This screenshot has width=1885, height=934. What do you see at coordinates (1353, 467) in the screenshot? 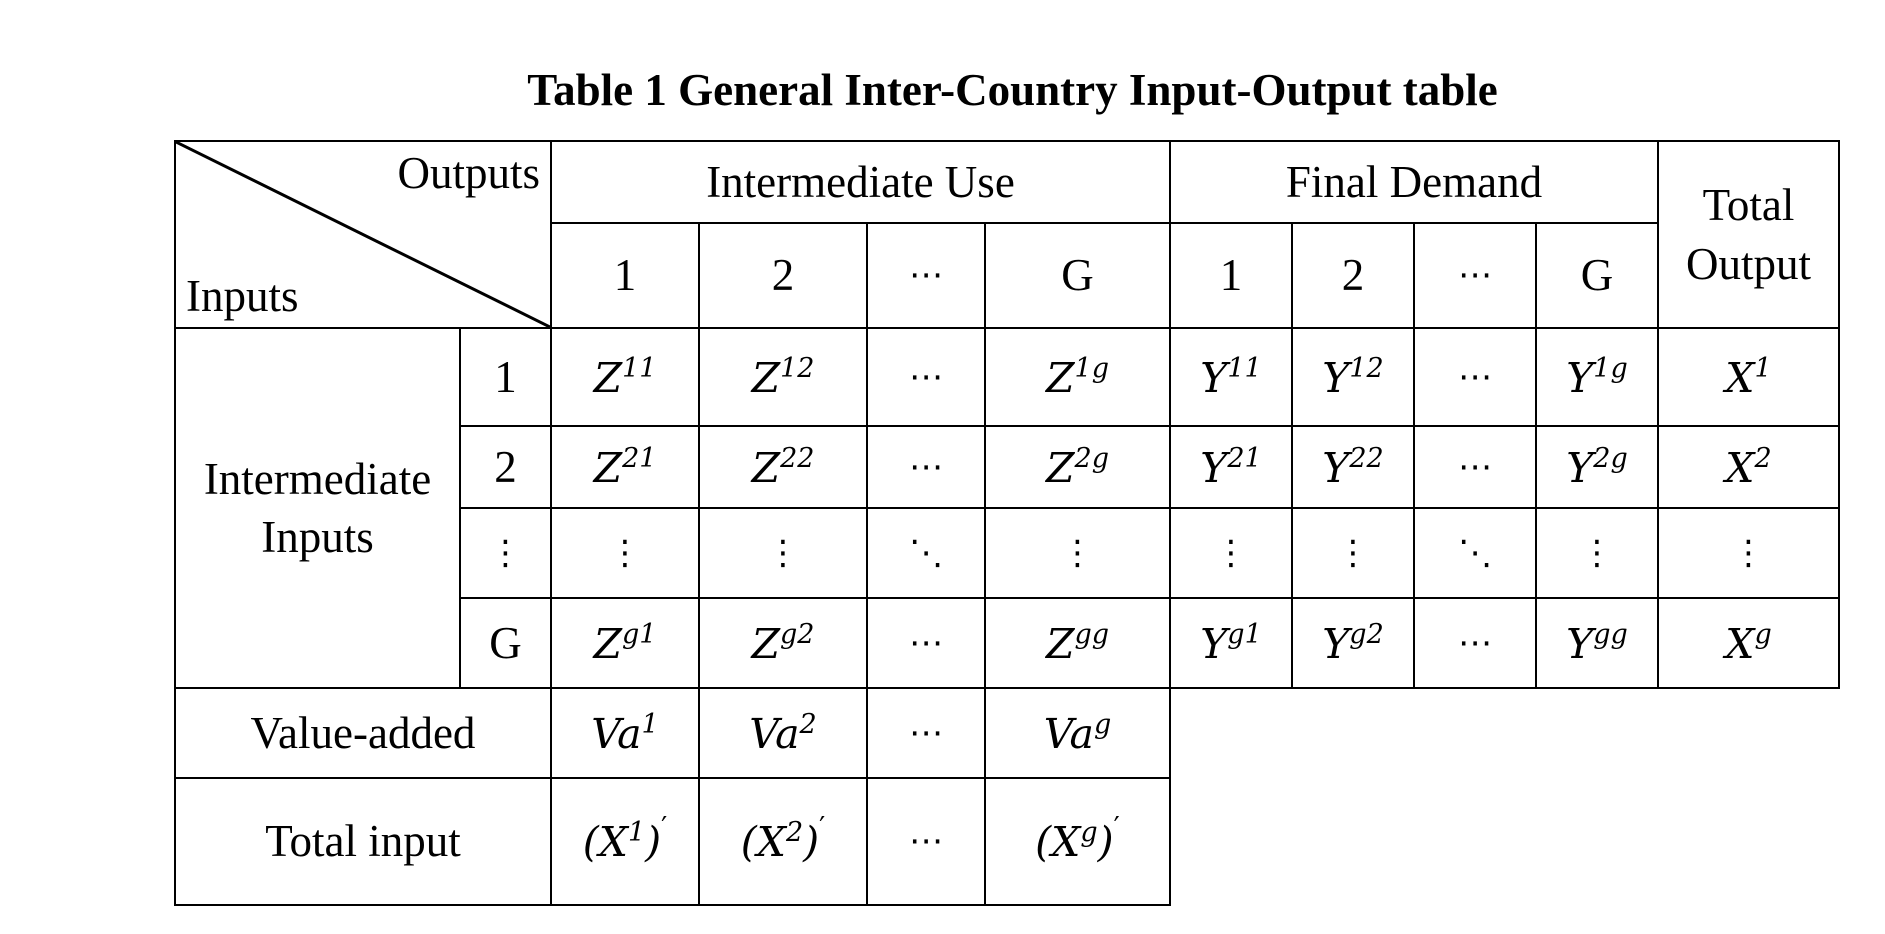
I see `cell-y-2-2: Y22` at bounding box center [1353, 467].